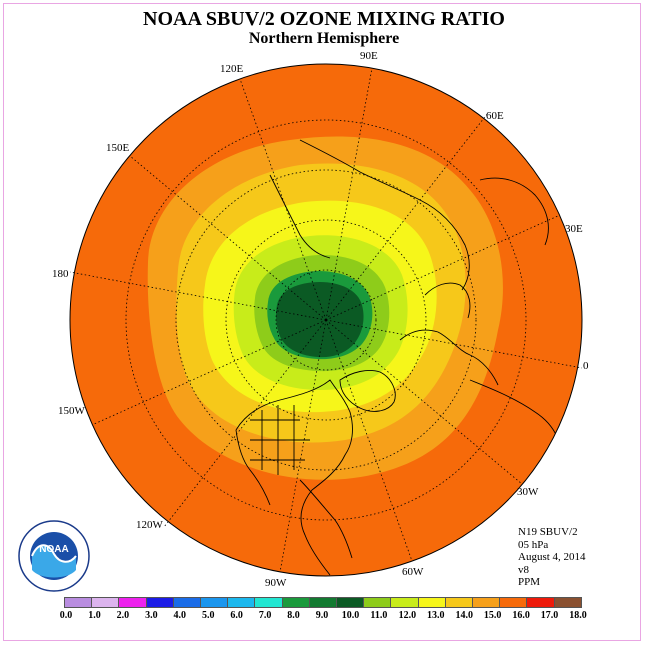  Describe the element at coordinates (578, 615) in the screenshot. I see `colorbar-tick-label: 18.0` at that location.